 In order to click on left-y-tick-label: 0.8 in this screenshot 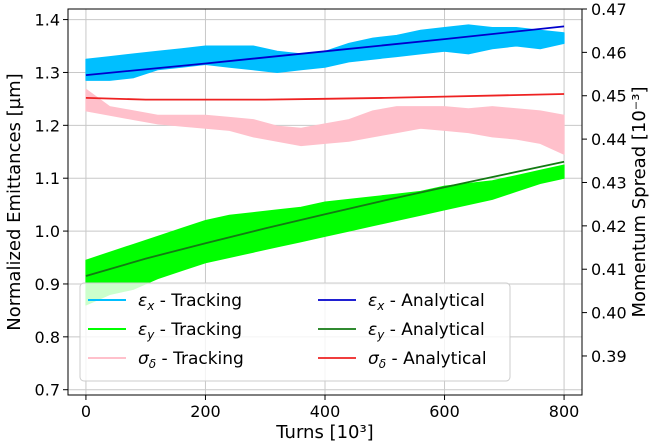, I will do `click(47, 337)`.